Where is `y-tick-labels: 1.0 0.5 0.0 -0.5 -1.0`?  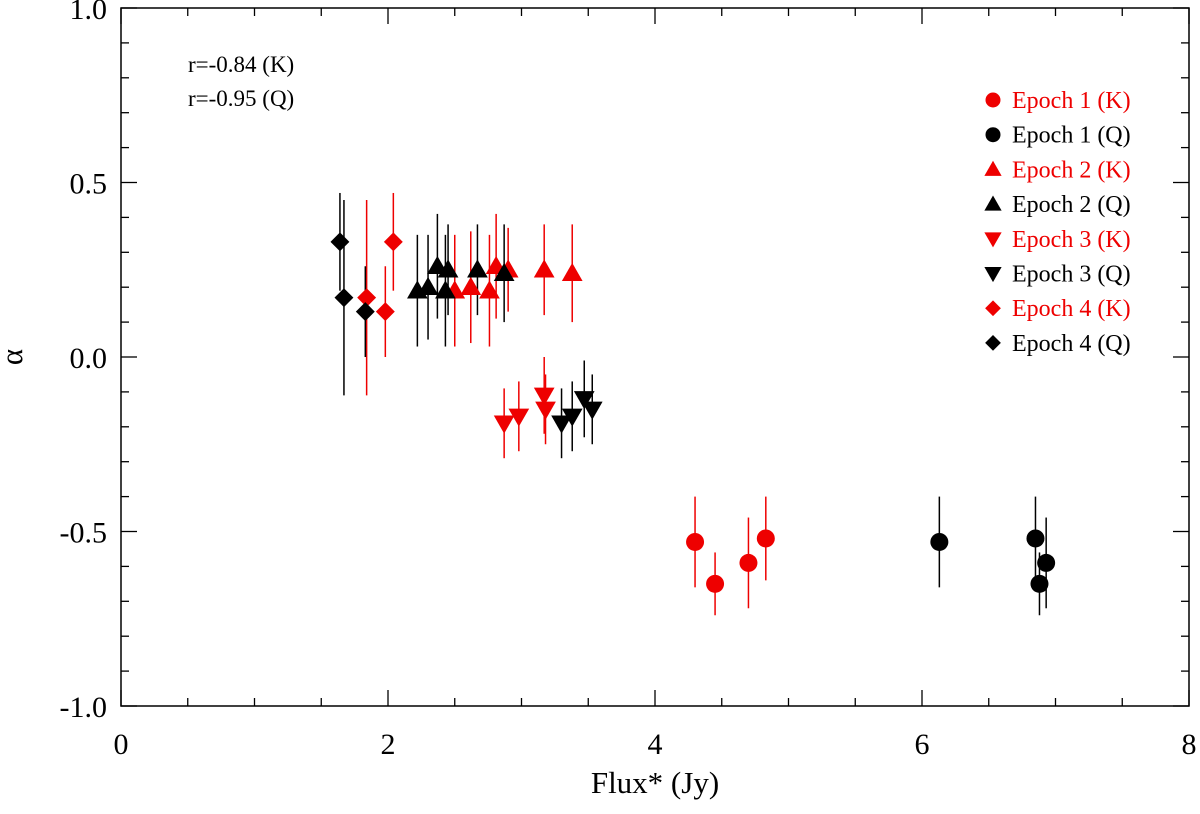
y-tick-labels: 1.0 0.5 0.0 -0.5 -1.0 is located at coordinates (84, 362).